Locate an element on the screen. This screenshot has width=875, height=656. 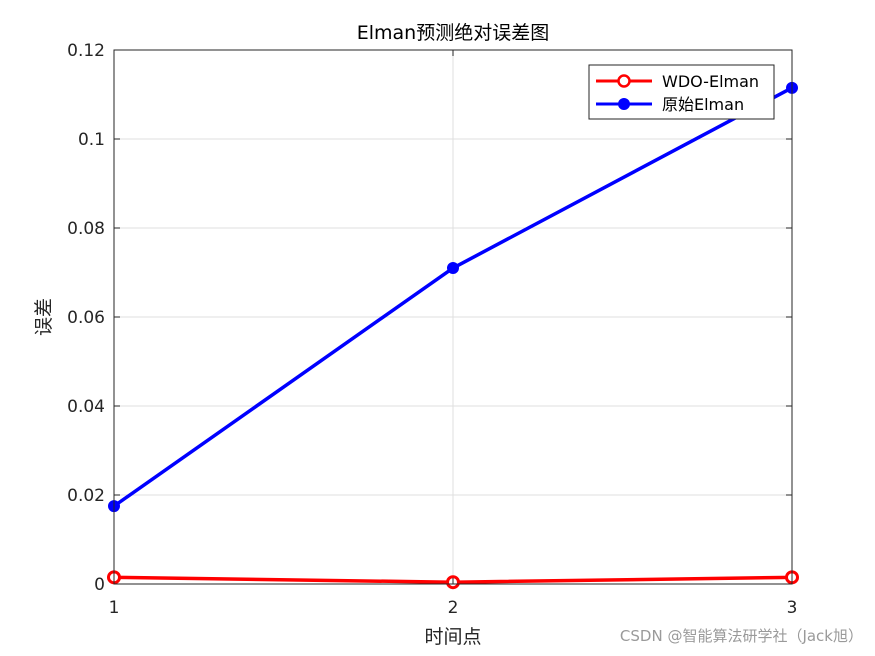
legend-label-original-elman: 原始Elman is located at coordinates (703, 104).